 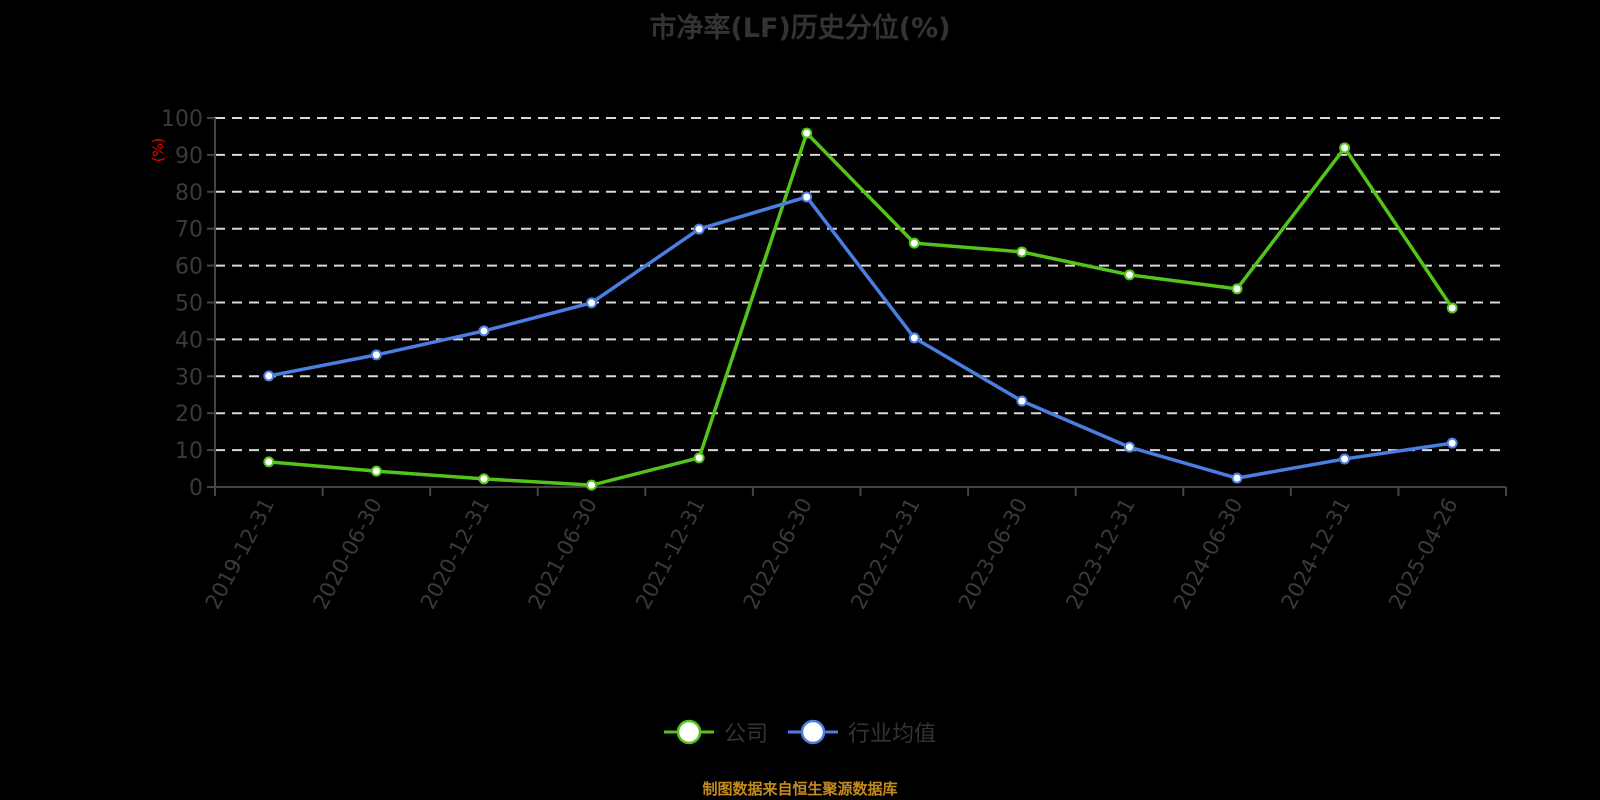 I want to click on y-tick-label: 50, so click(x=189, y=304).